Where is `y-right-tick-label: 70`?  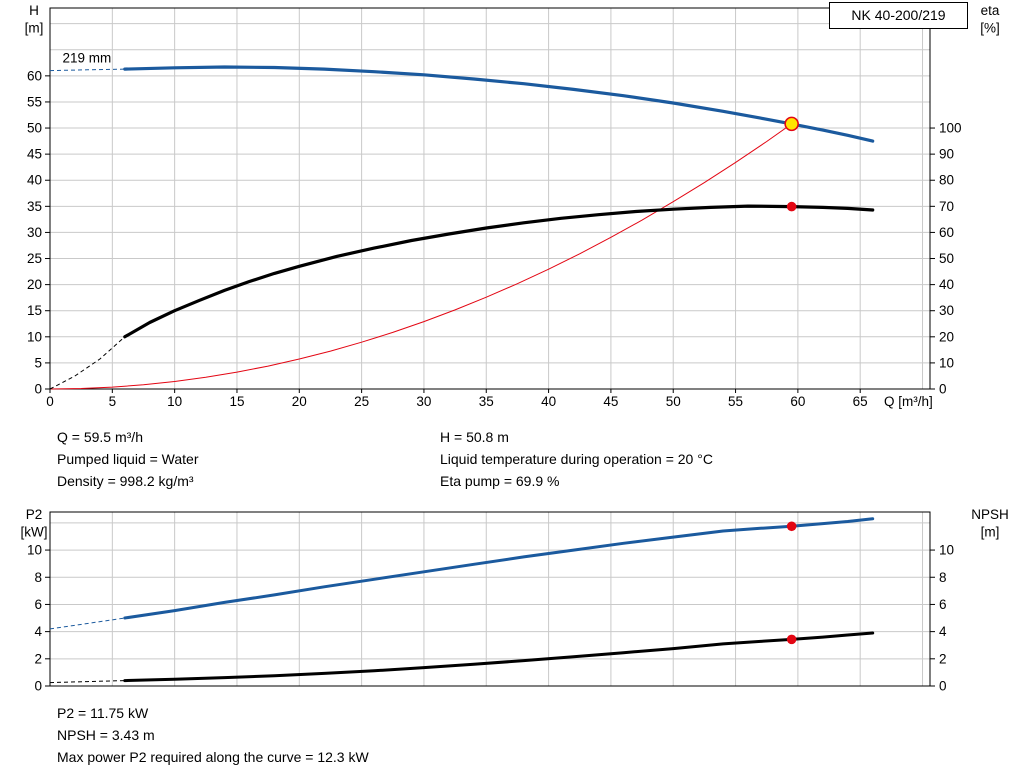 y-right-tick-label: 70 is located at coordinates (946, 206).